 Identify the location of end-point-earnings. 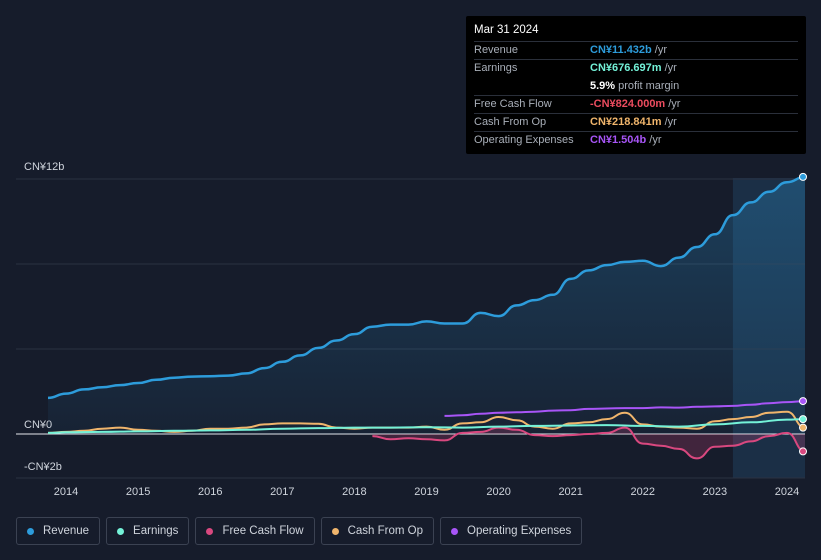
(803, 419).